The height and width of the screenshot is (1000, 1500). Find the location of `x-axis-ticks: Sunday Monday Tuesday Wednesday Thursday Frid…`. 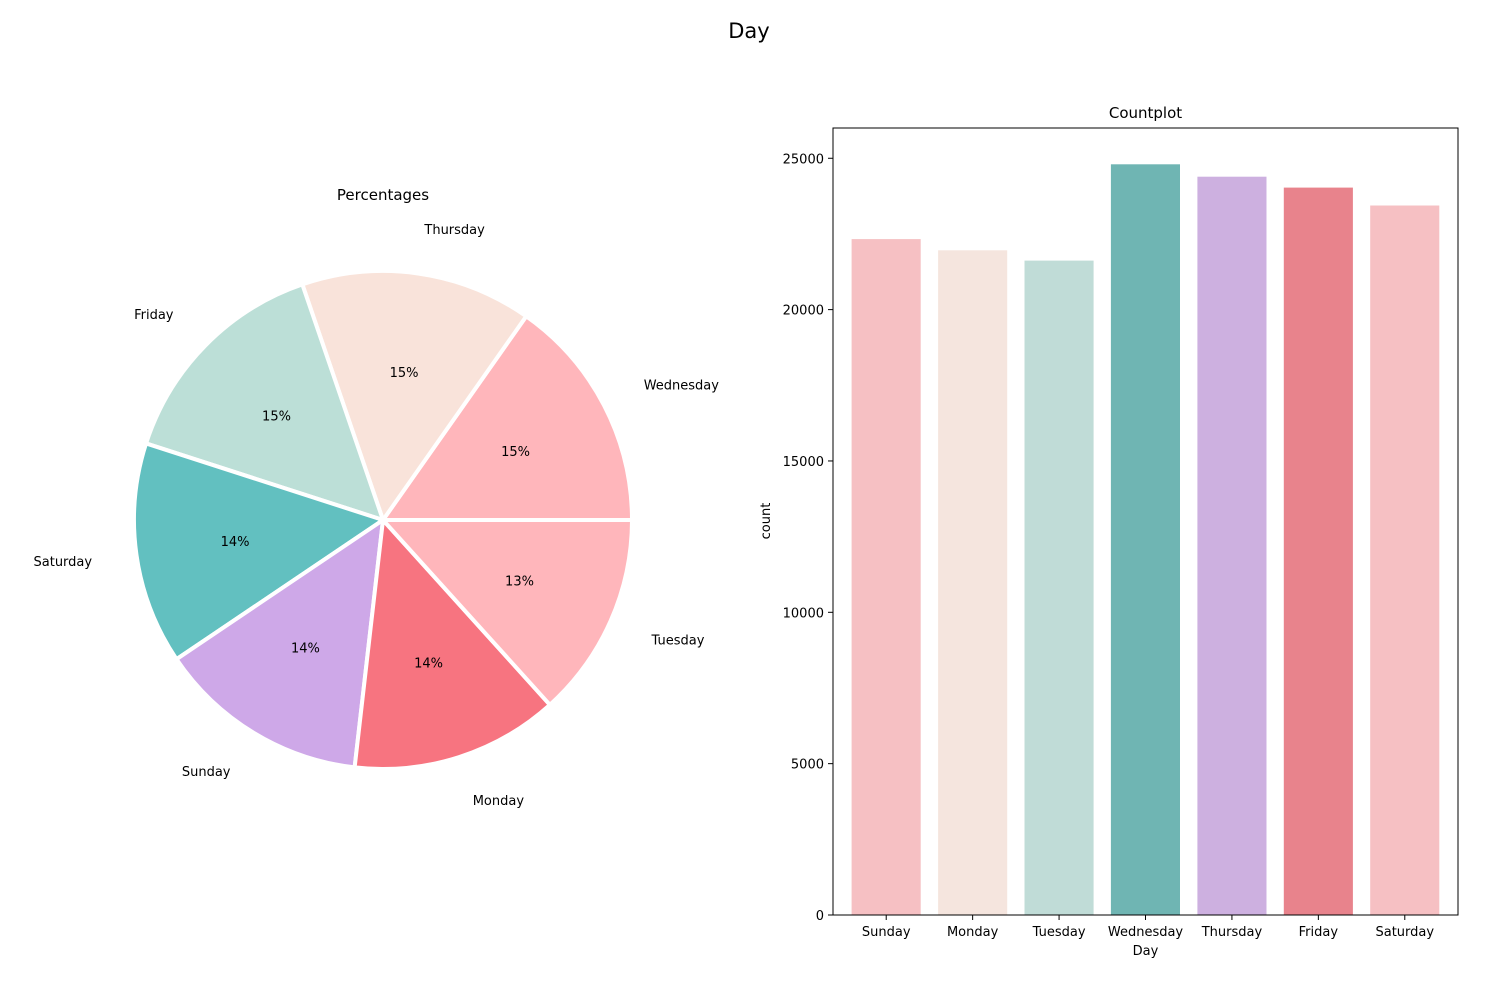

x-axis-ticks: Sunday Monday Tuesday Wednesday Thursday Frid… is located at coordinates (1148, 927).